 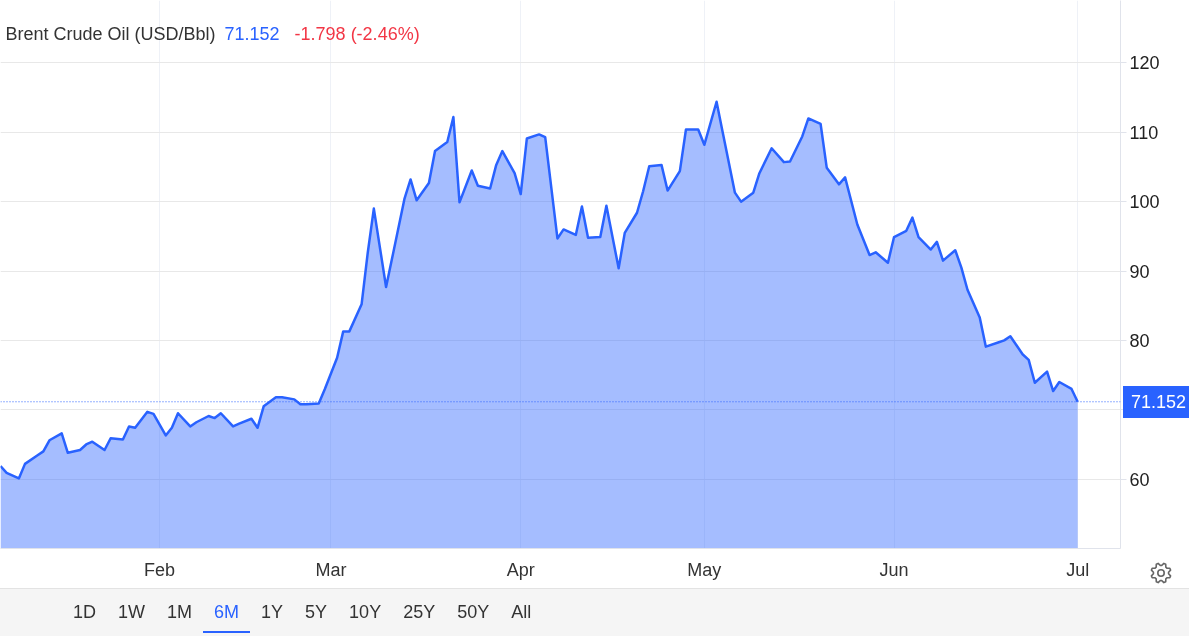 I want to click on x-tick-label: Mar, so click(x=331, y=569).